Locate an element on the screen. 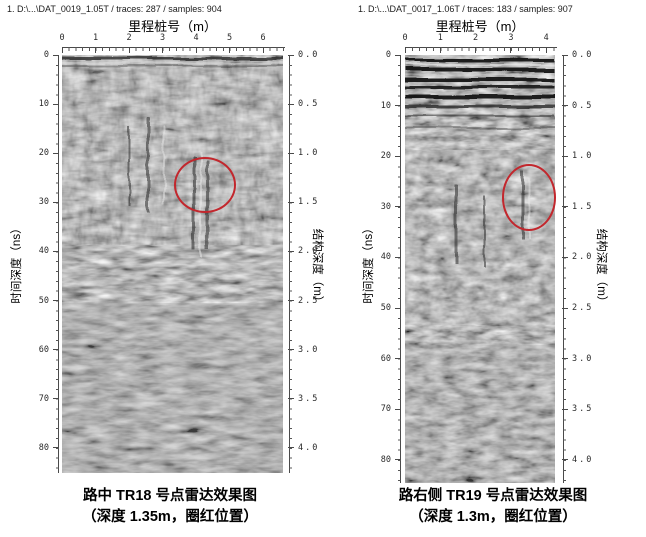 The image size is (646, 537). depth-tick-label: 4.0 is located at coordinates (309, 447).